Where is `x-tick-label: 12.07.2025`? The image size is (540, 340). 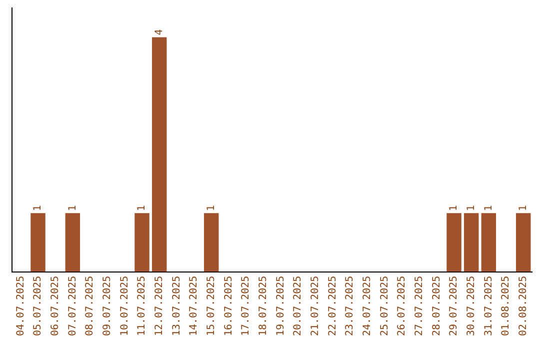
x-tick-label: 12.07.2025 is located at coordinates (159, 306).